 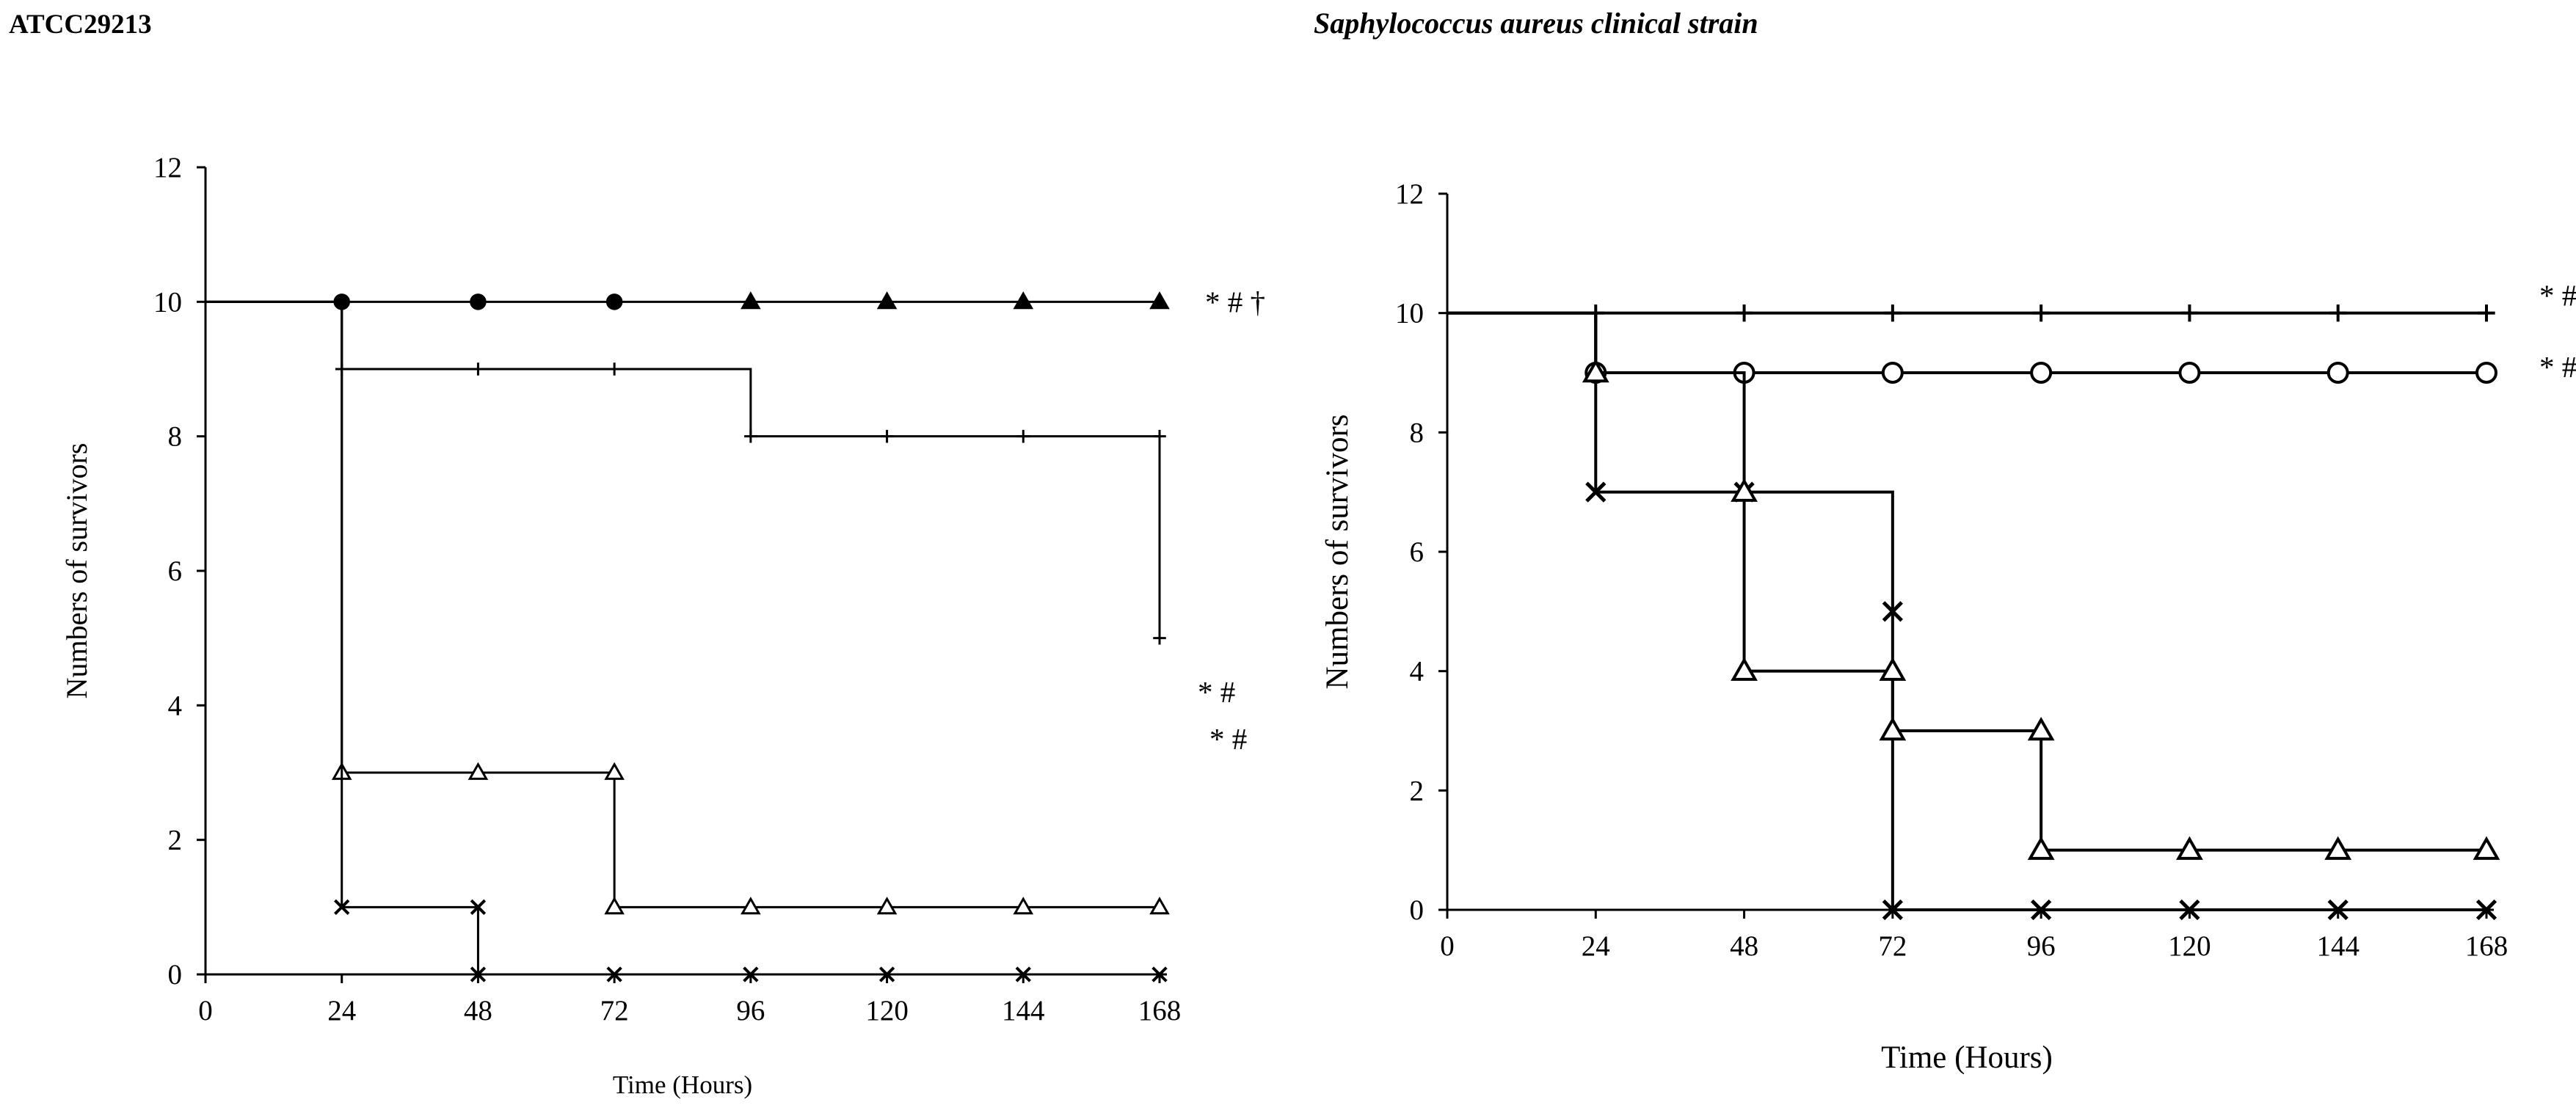 What do you see at coordinates (175, 705) in the screenshot?
I see `y-tick-label: 4` at bounding box center [175, 705].